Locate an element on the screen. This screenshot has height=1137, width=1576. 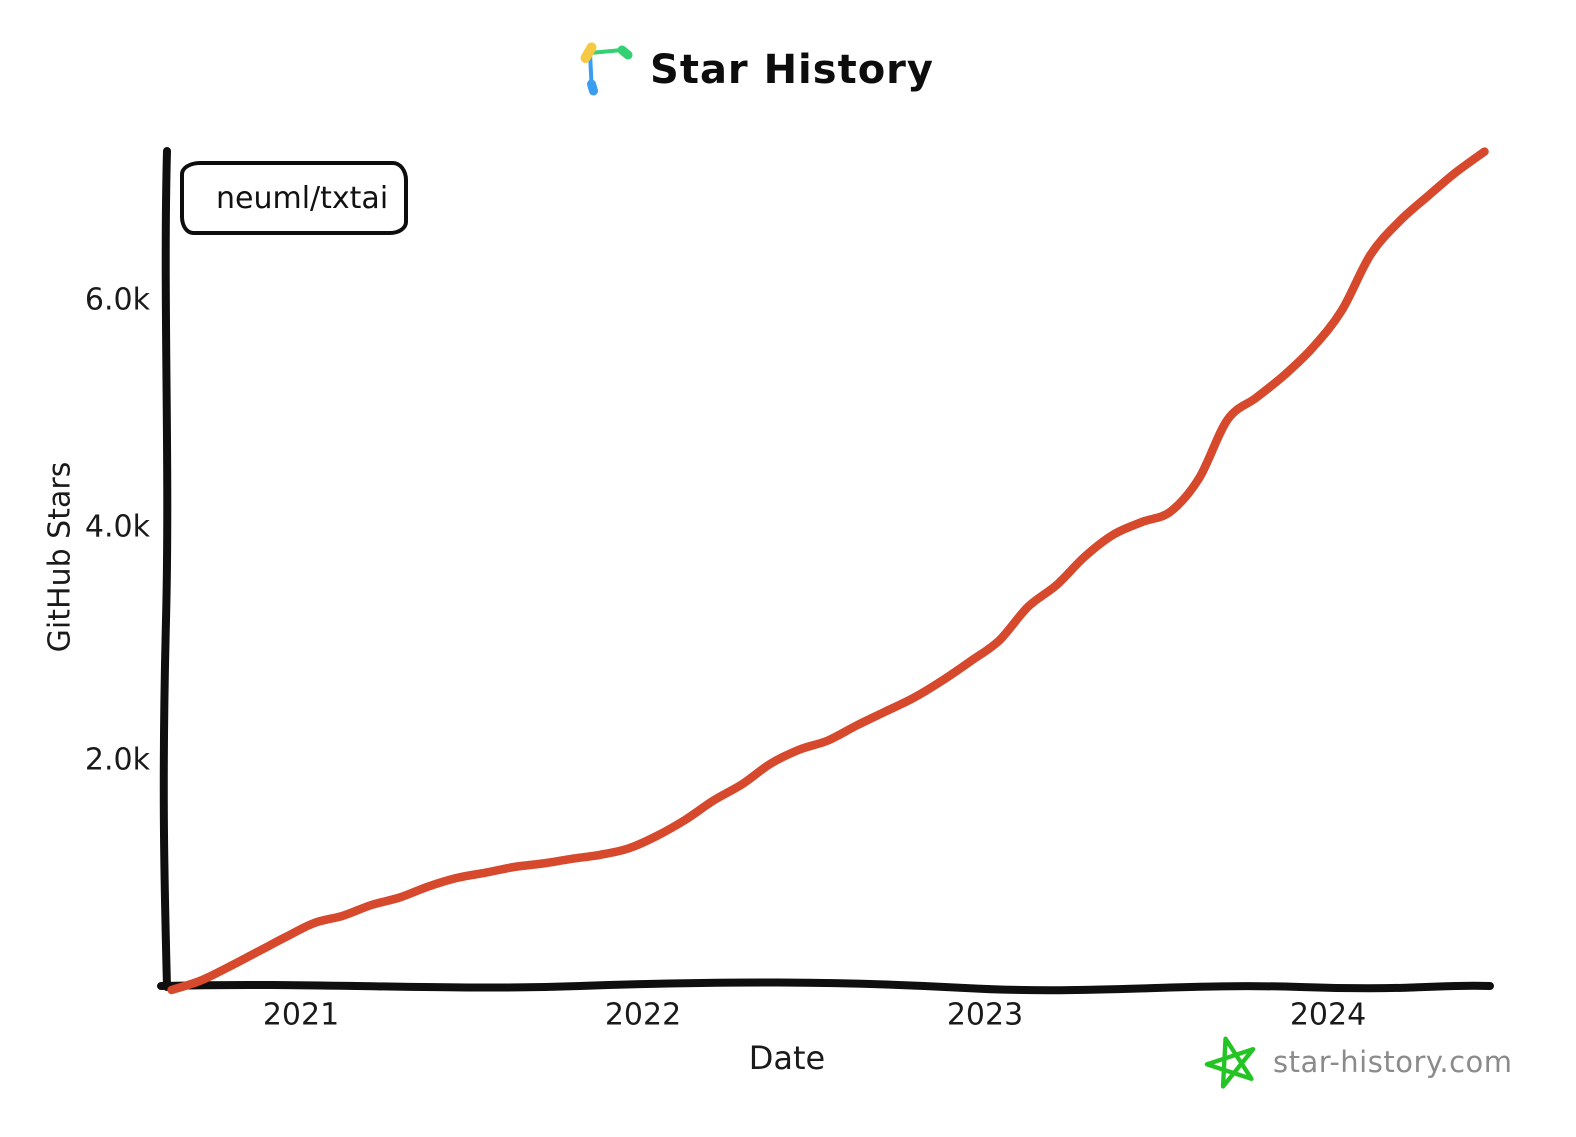
y-axis-title: GitHub Stars is located at coordinates (60, 557).